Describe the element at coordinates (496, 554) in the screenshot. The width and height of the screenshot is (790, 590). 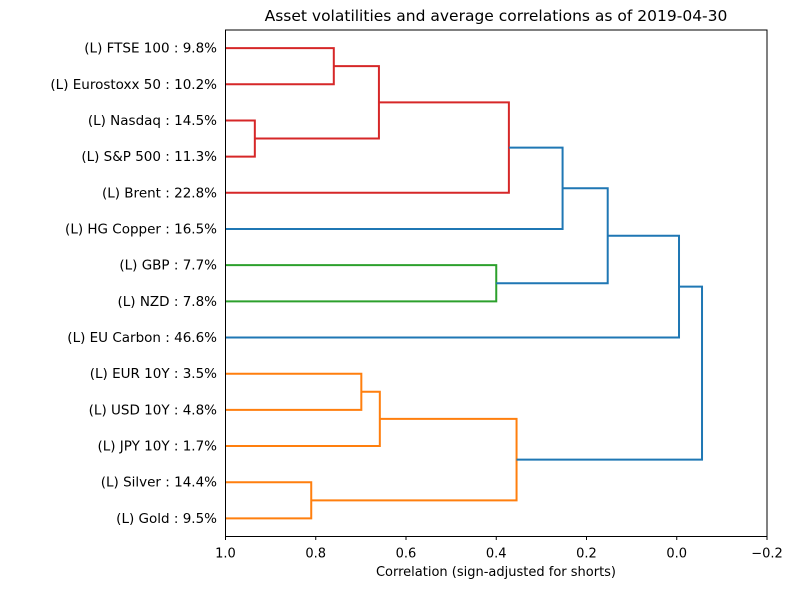
I see `x-tick-label: 0.4` at that location.